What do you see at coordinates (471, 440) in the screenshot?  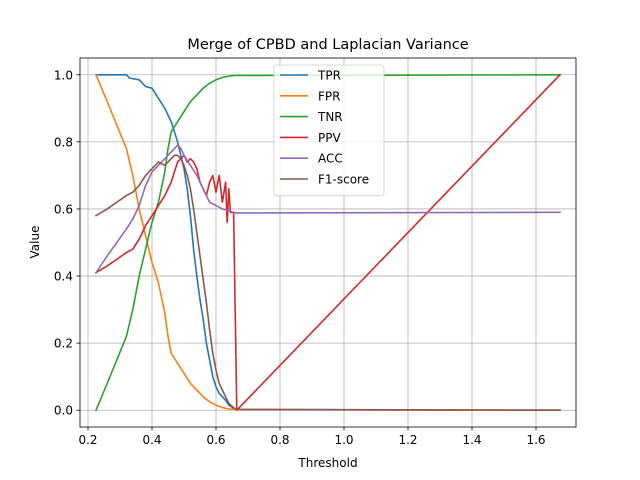 I see `x-tick-label: 1.4` at bounding box center [471, 440].